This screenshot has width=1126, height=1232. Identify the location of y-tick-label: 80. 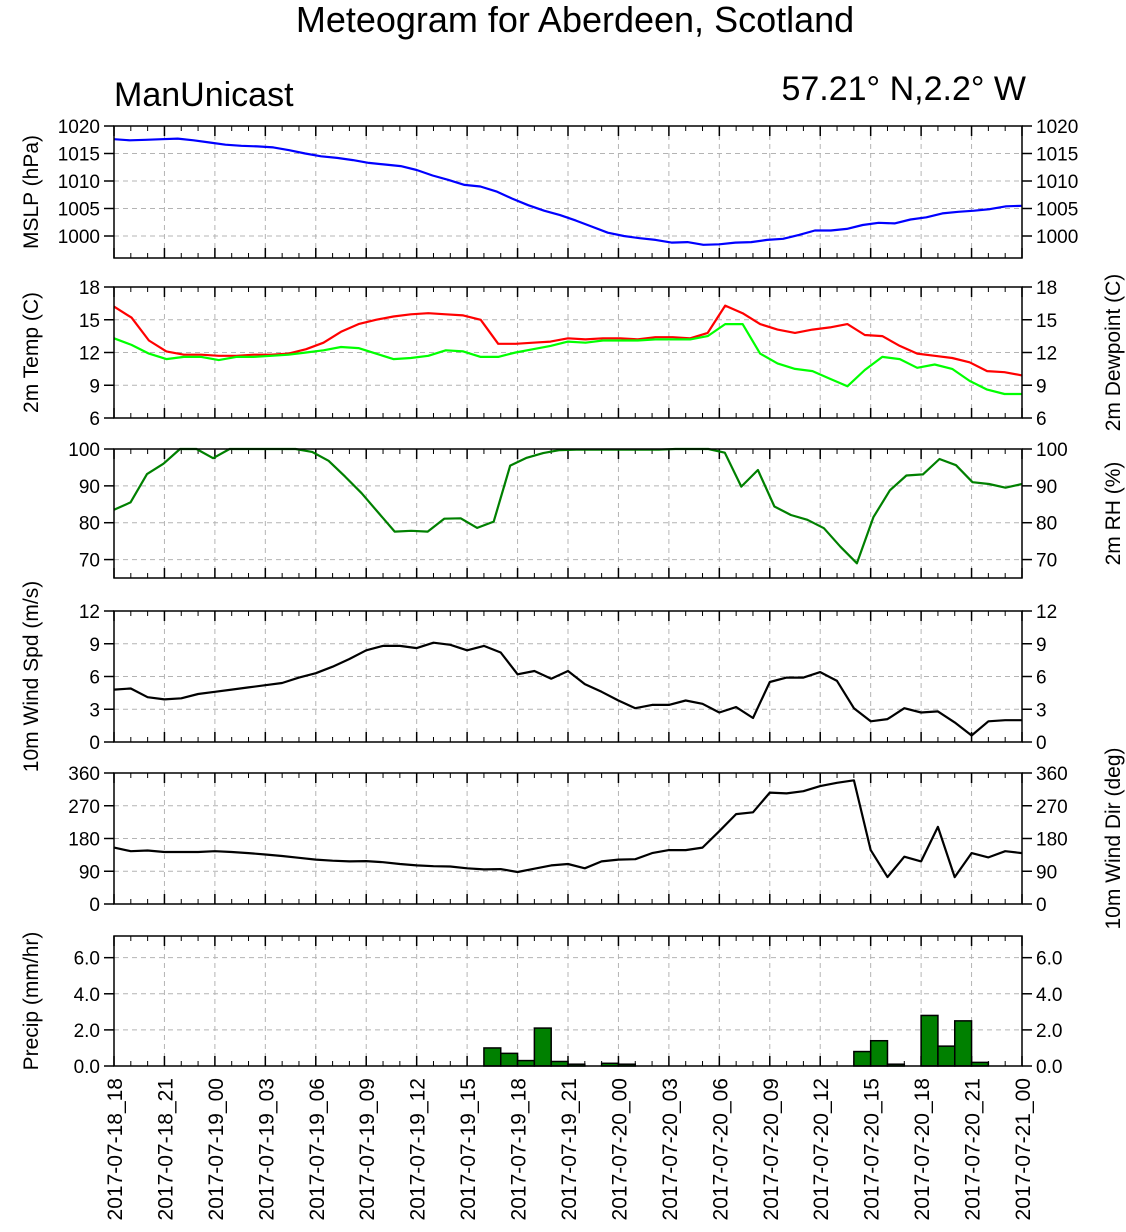
(89, 524).